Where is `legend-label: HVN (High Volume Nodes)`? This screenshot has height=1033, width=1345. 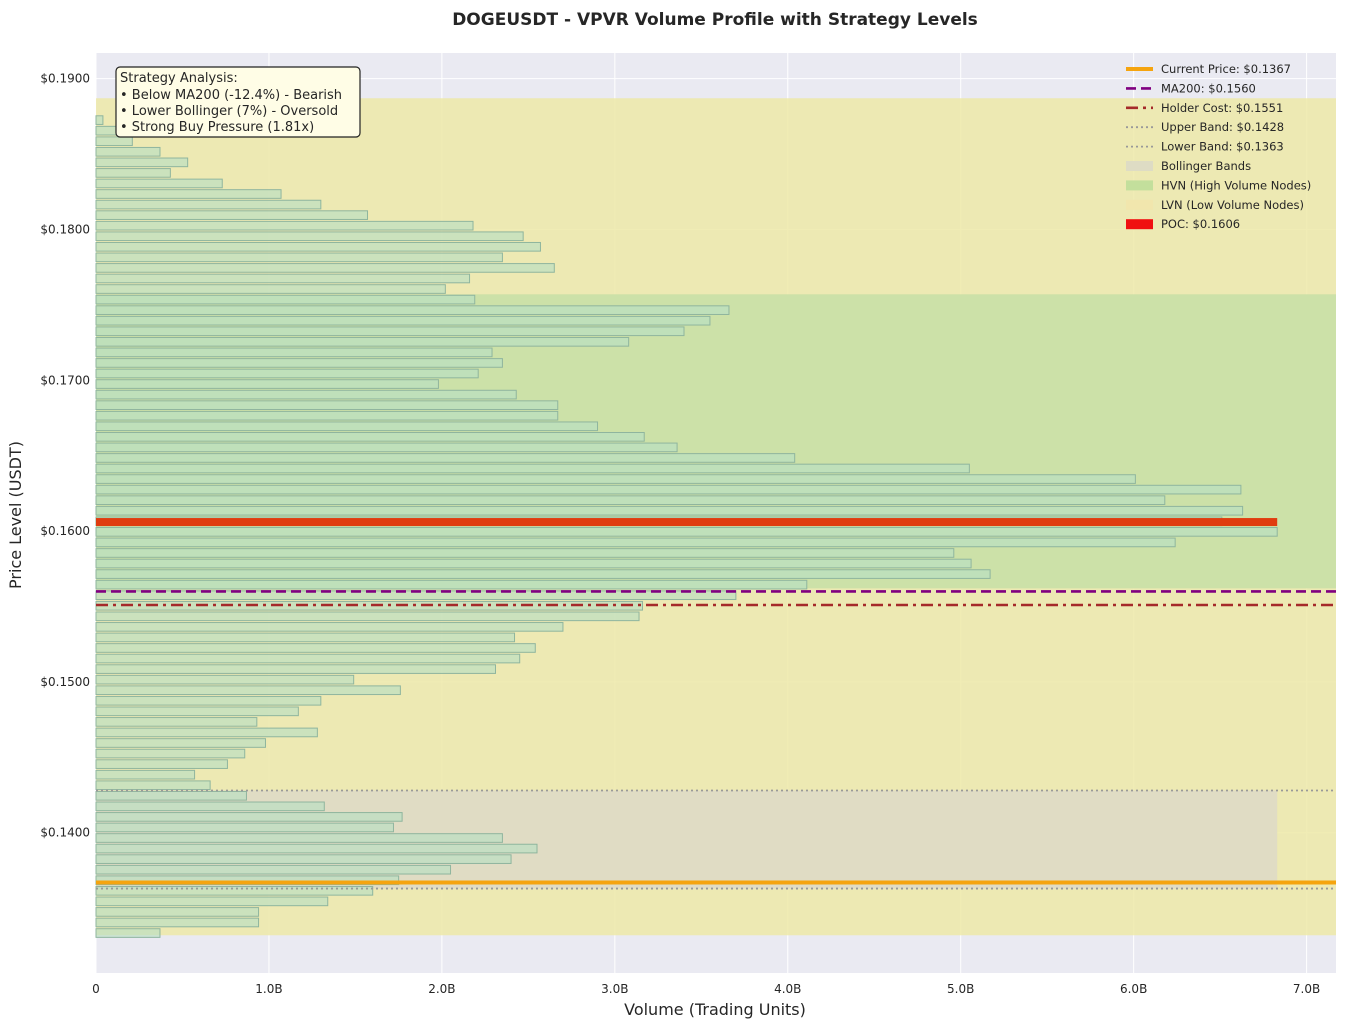 legend-label: HVN (High Volume Nodes) is located at coordinates (1236, 185).